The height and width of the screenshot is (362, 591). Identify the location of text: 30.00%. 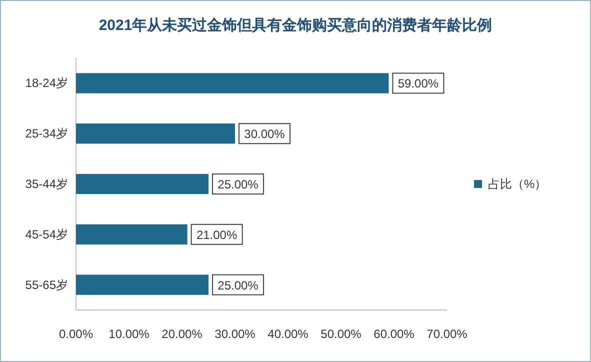
(264, 134).